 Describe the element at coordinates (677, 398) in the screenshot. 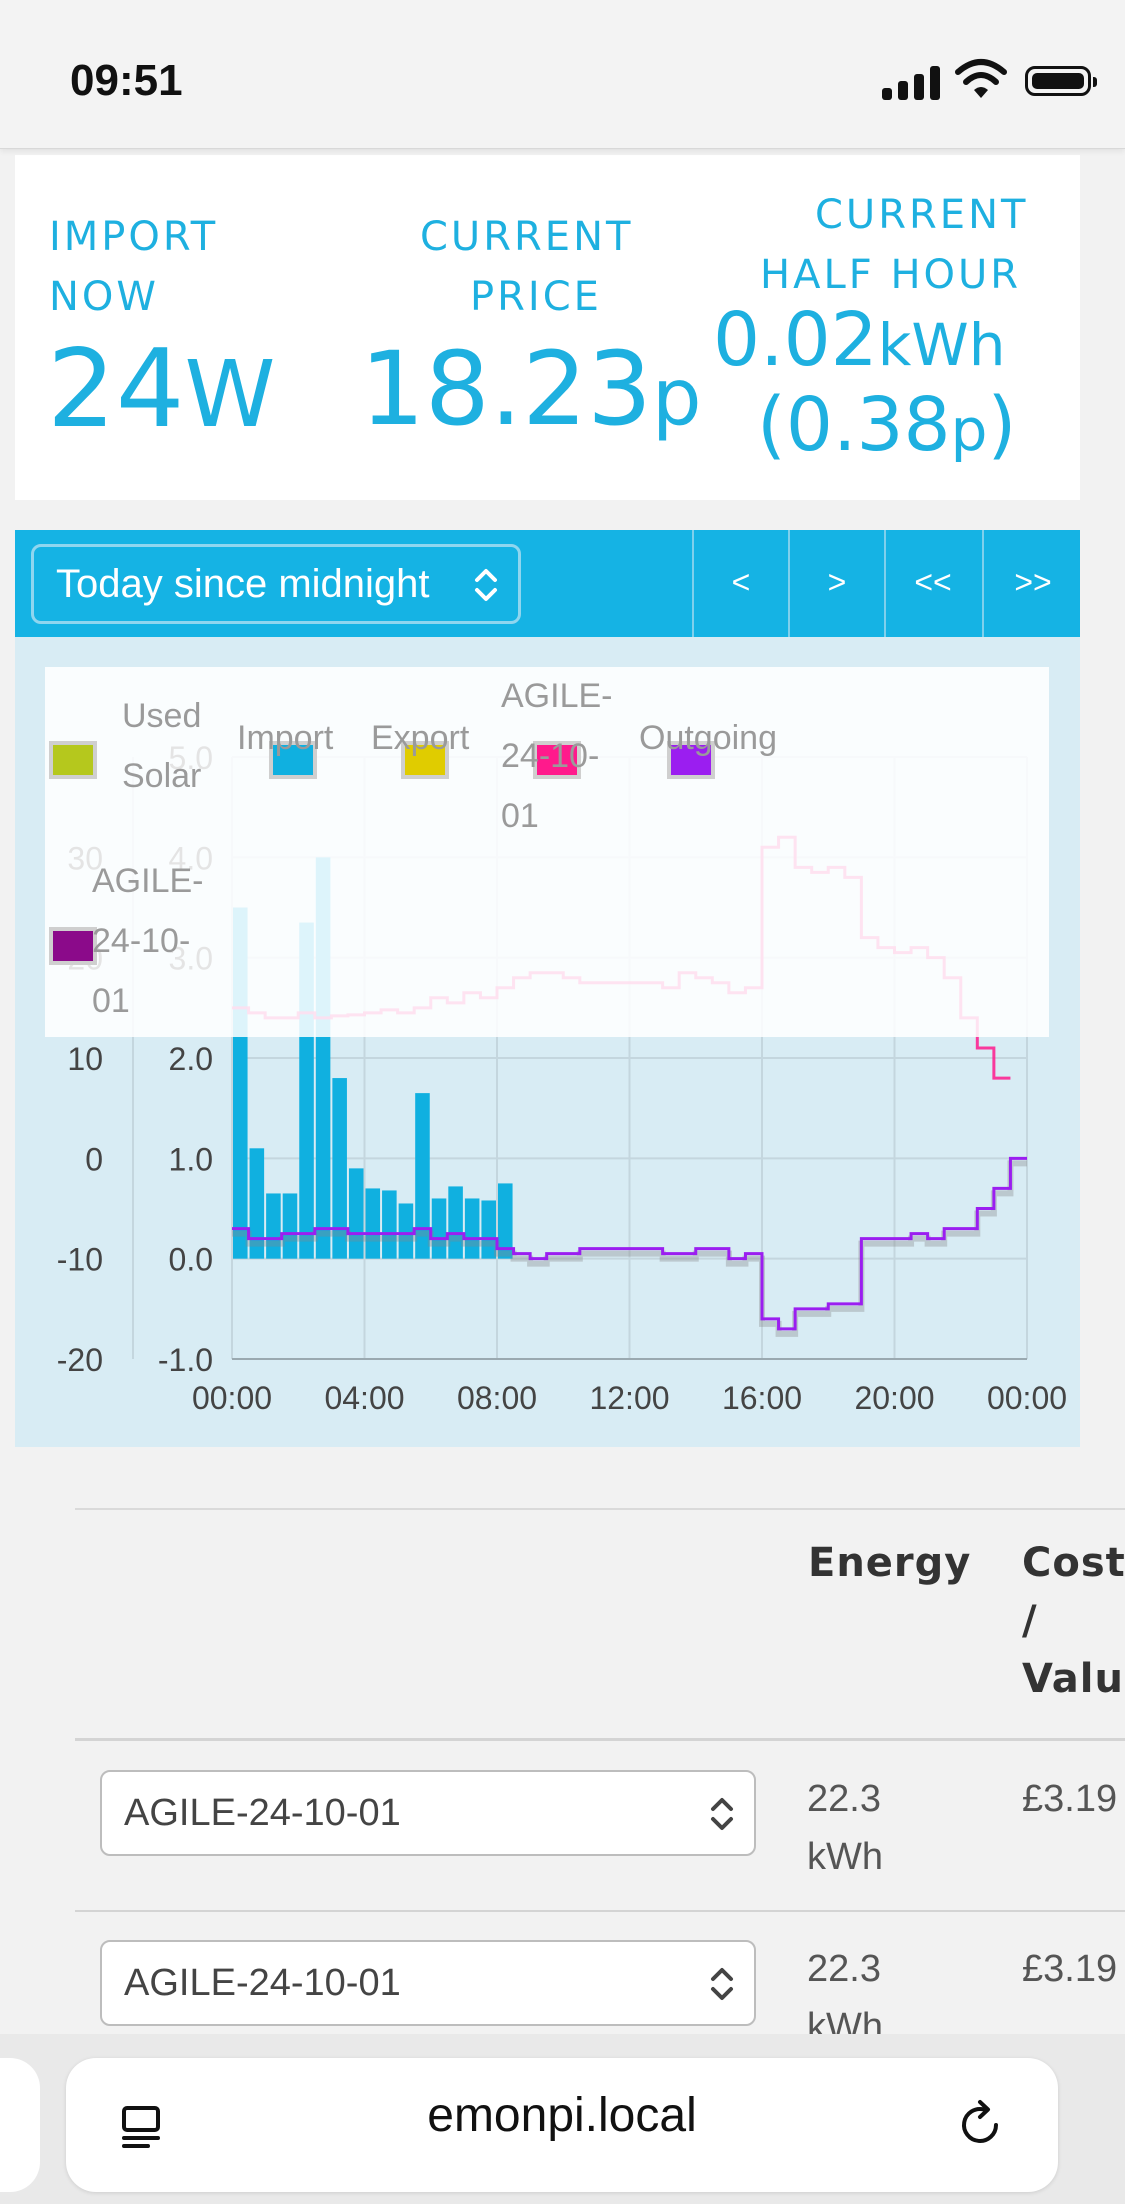

I see `current-price-unit: p` at that location.